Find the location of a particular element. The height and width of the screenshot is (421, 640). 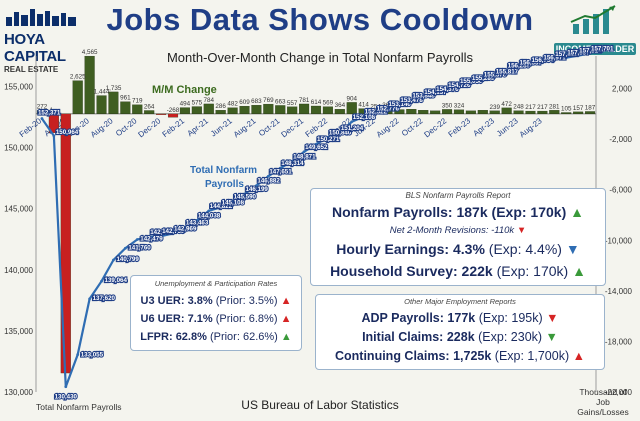

payrolls-point-label-text: 144,822 is located at coordinates (221, 206).